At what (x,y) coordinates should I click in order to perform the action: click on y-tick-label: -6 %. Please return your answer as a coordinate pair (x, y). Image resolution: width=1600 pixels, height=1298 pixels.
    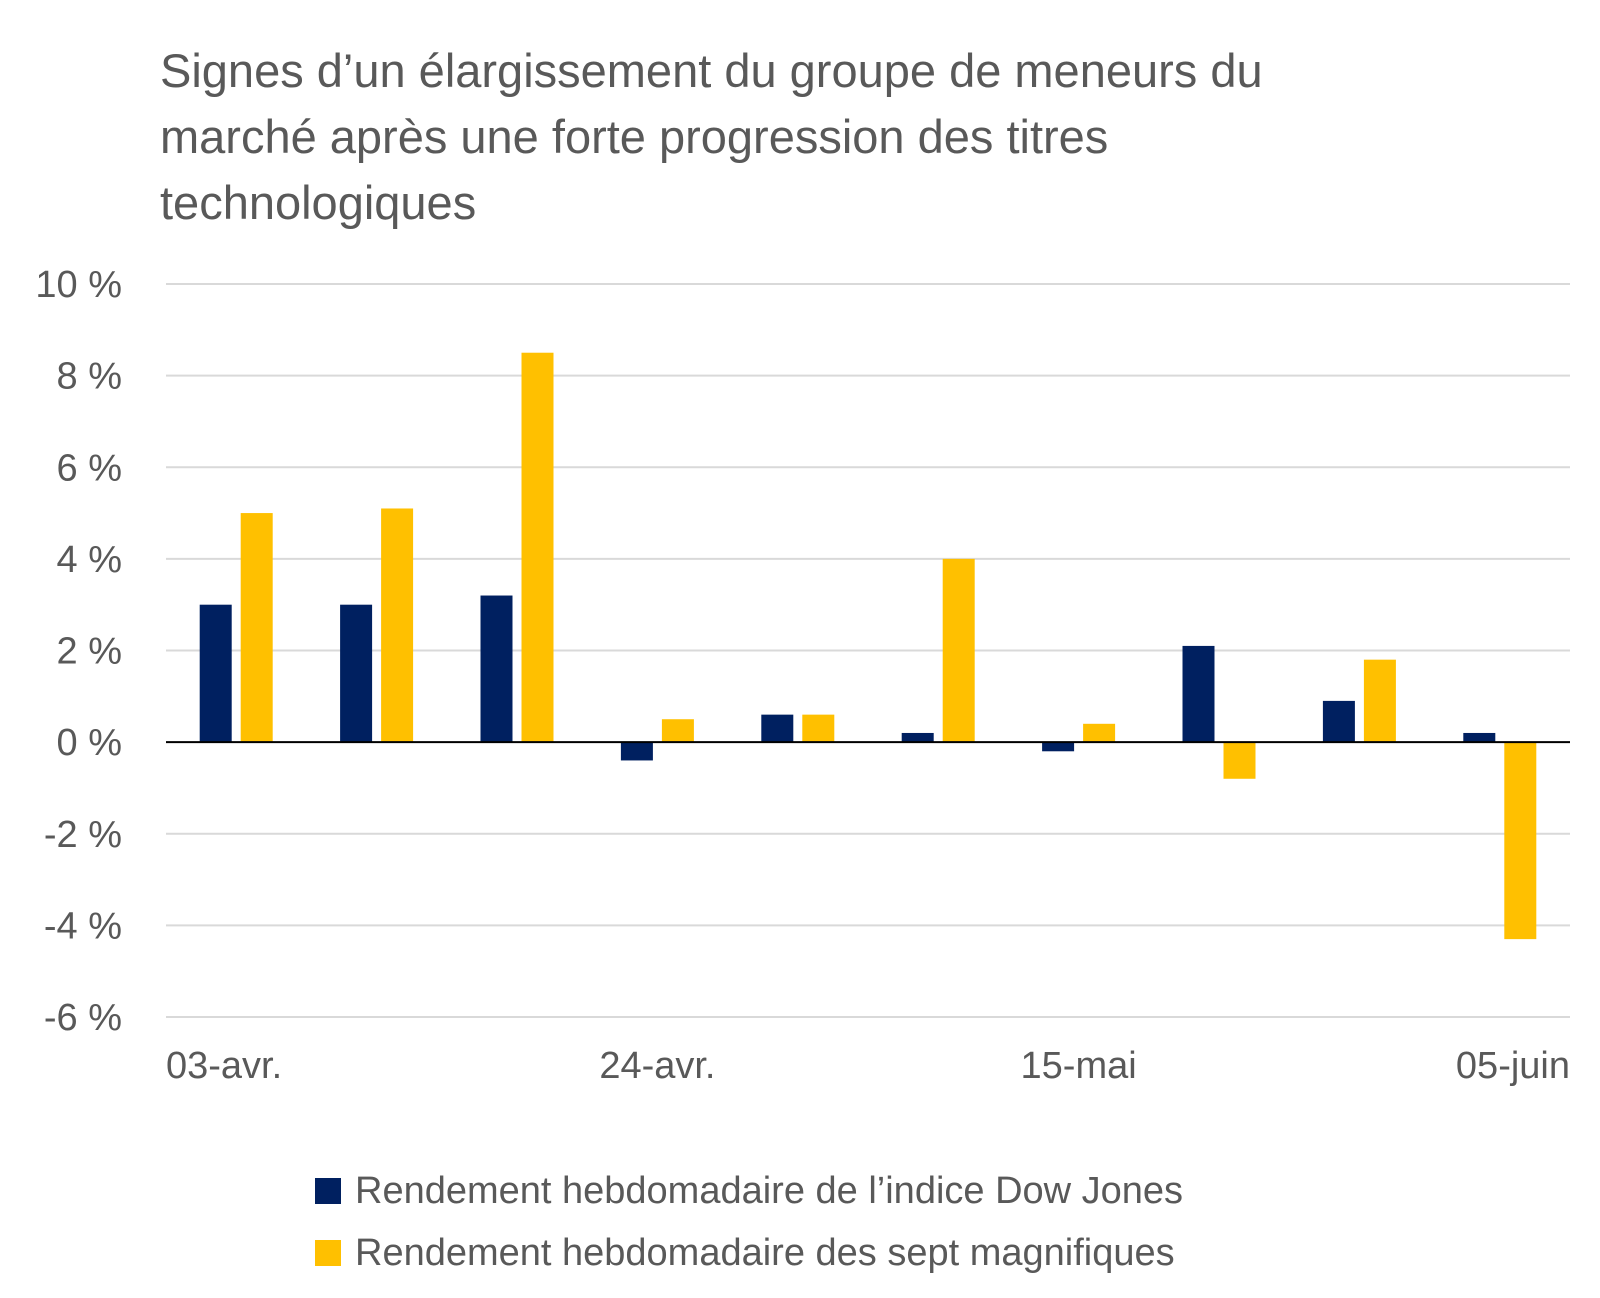
    Looking at the image, I should click on (83, 1018).